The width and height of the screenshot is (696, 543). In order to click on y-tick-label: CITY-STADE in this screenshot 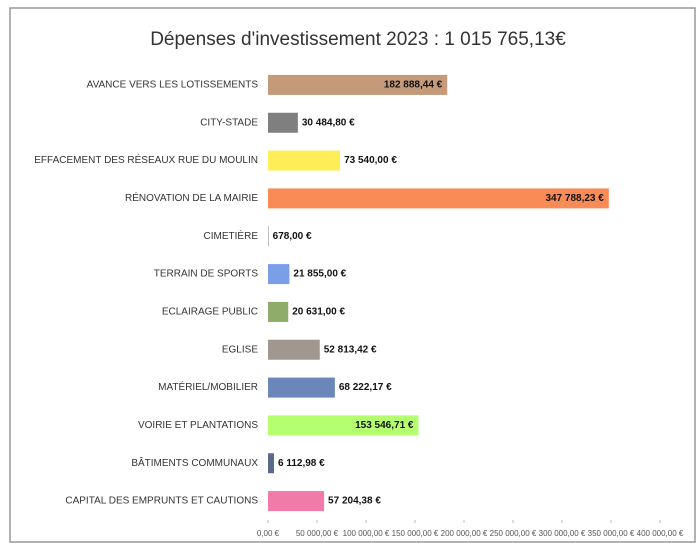, I will do `click(229, 122)`.